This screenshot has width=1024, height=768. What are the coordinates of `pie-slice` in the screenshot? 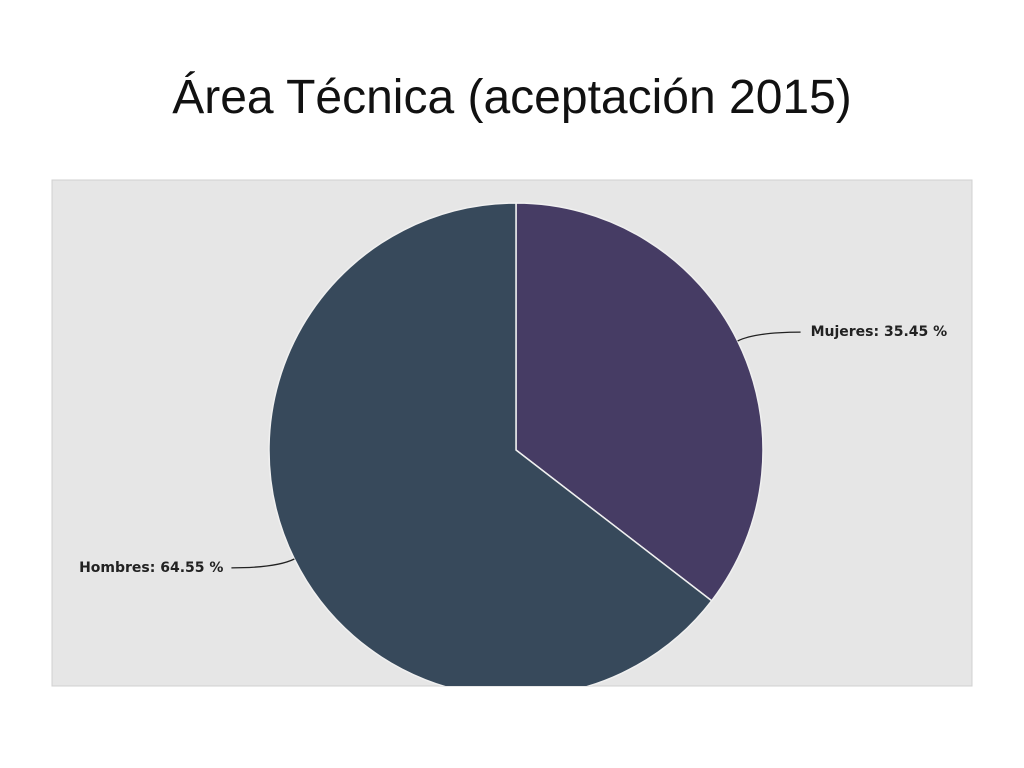 It's located at (639, 402).